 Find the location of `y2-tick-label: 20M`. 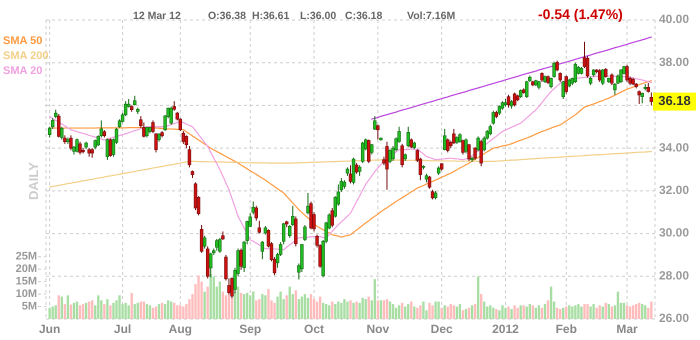

y2-tick-label: 20M is located at coordinates (26, 269).